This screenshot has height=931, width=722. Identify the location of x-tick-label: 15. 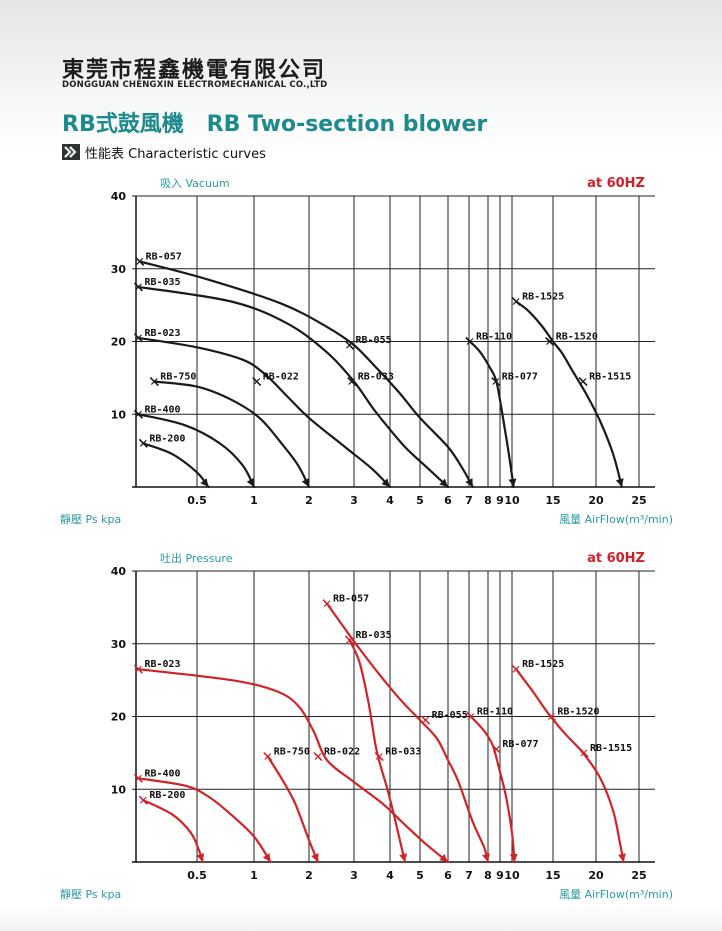
(552, 875).